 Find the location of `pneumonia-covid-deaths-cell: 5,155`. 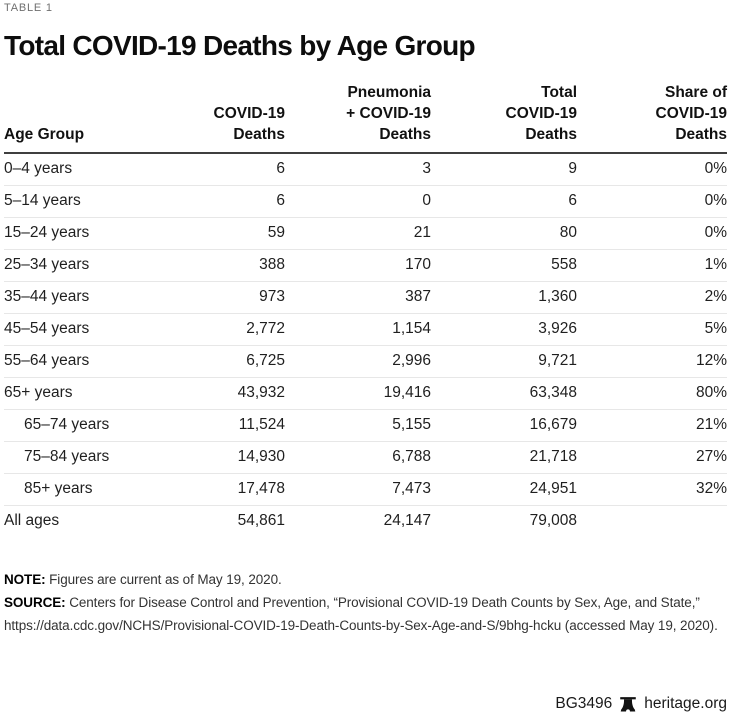

pneumonia-covid-deaths-cell: 5,155 is located at coordinates (411, 424).